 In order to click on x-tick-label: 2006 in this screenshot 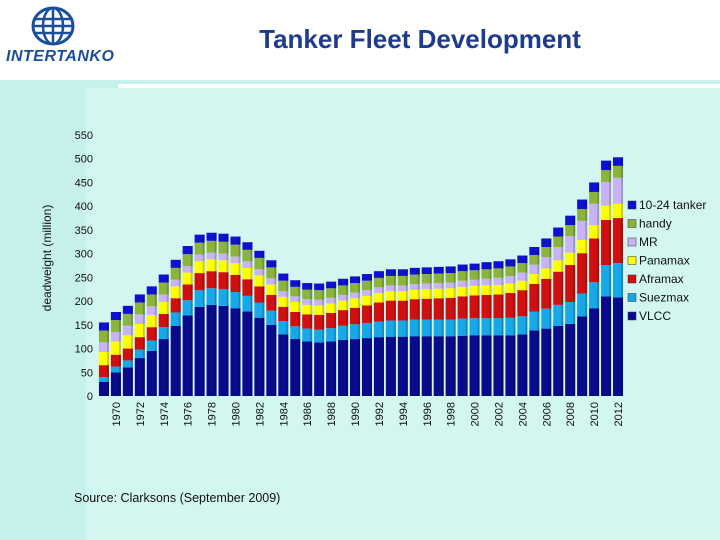, I will do `click(547, 414)`.